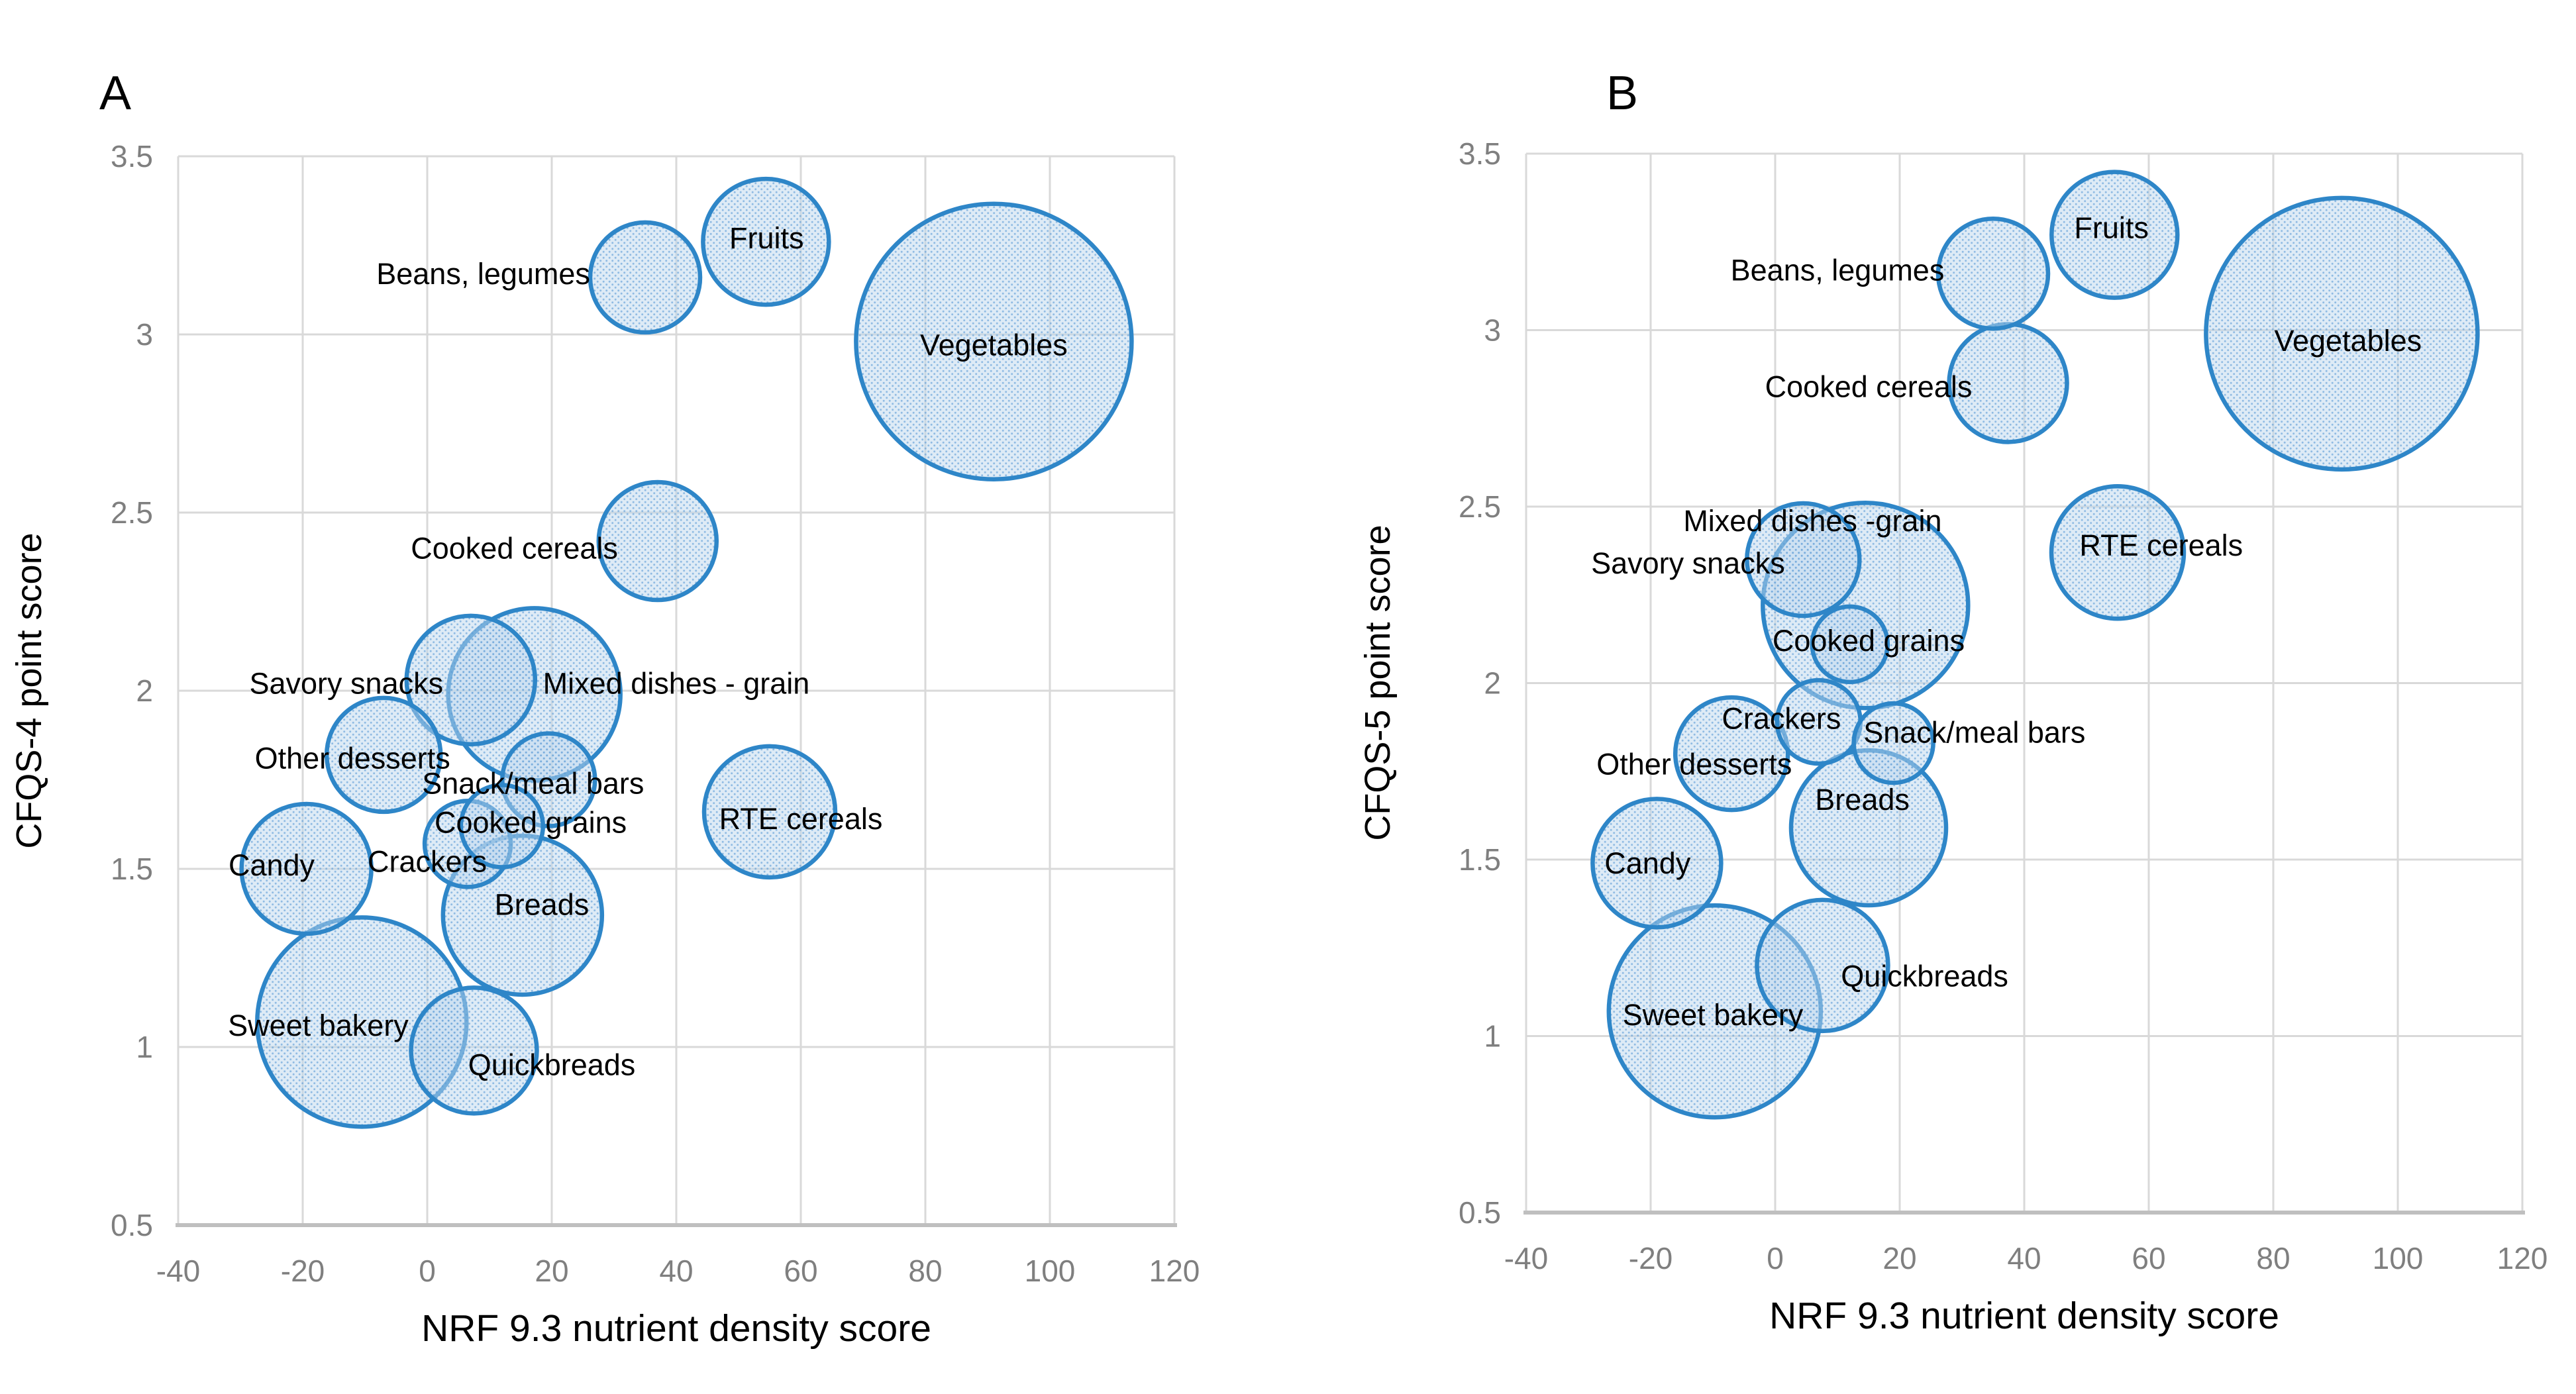  I want to click on bubble-label-mixed-dishes-grain: Mixed dishes - grain, so click(676, 684).